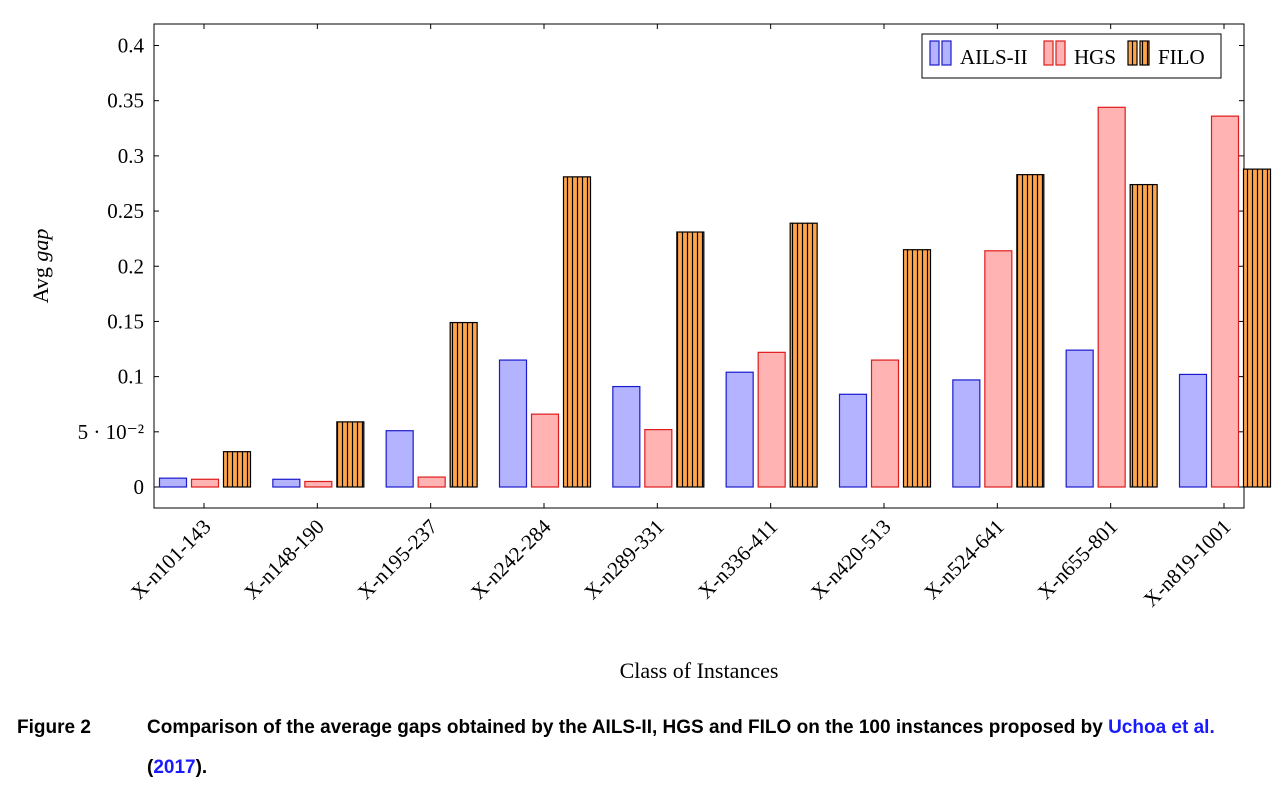 The image size is (1281, 793). What do you see at coordinates (511, 559) in the screenshot?
I see `x-tick-label: X-n242-284` at bounding box center [511, 559].